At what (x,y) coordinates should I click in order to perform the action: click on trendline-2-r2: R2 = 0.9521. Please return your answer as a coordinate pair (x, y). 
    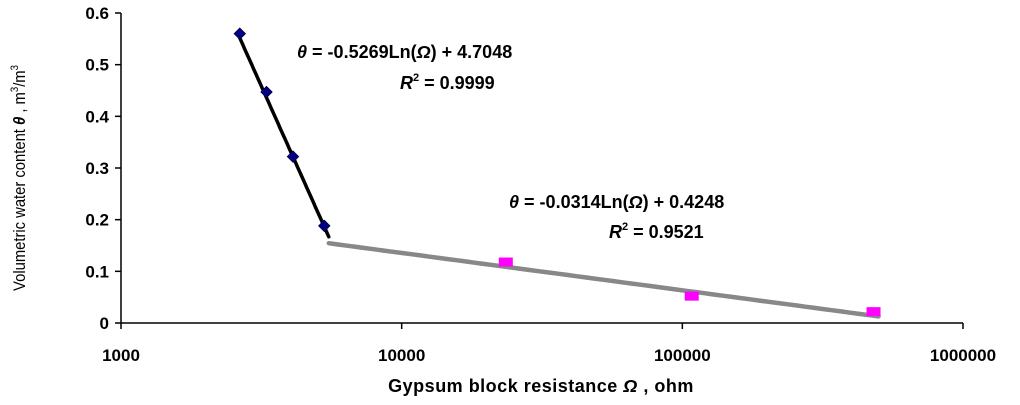
    Looking at the image, I should click on (656, 231).